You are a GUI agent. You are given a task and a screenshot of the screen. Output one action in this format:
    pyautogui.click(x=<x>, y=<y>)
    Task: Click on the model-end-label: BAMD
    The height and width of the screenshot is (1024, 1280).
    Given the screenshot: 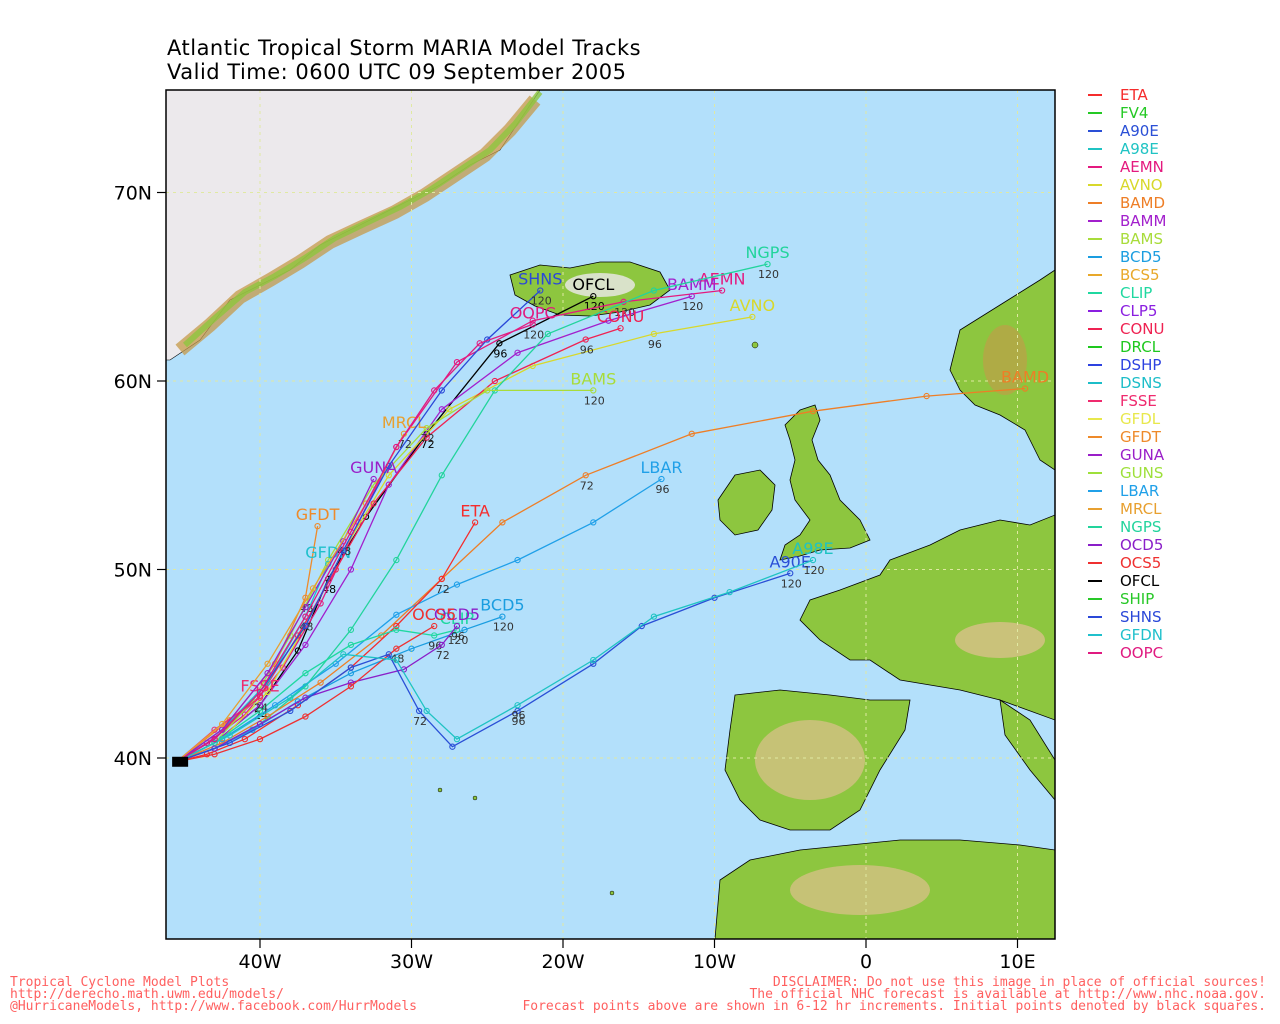 What is the action you would take?
    pyautogui.click(x=1025, y=377)
    